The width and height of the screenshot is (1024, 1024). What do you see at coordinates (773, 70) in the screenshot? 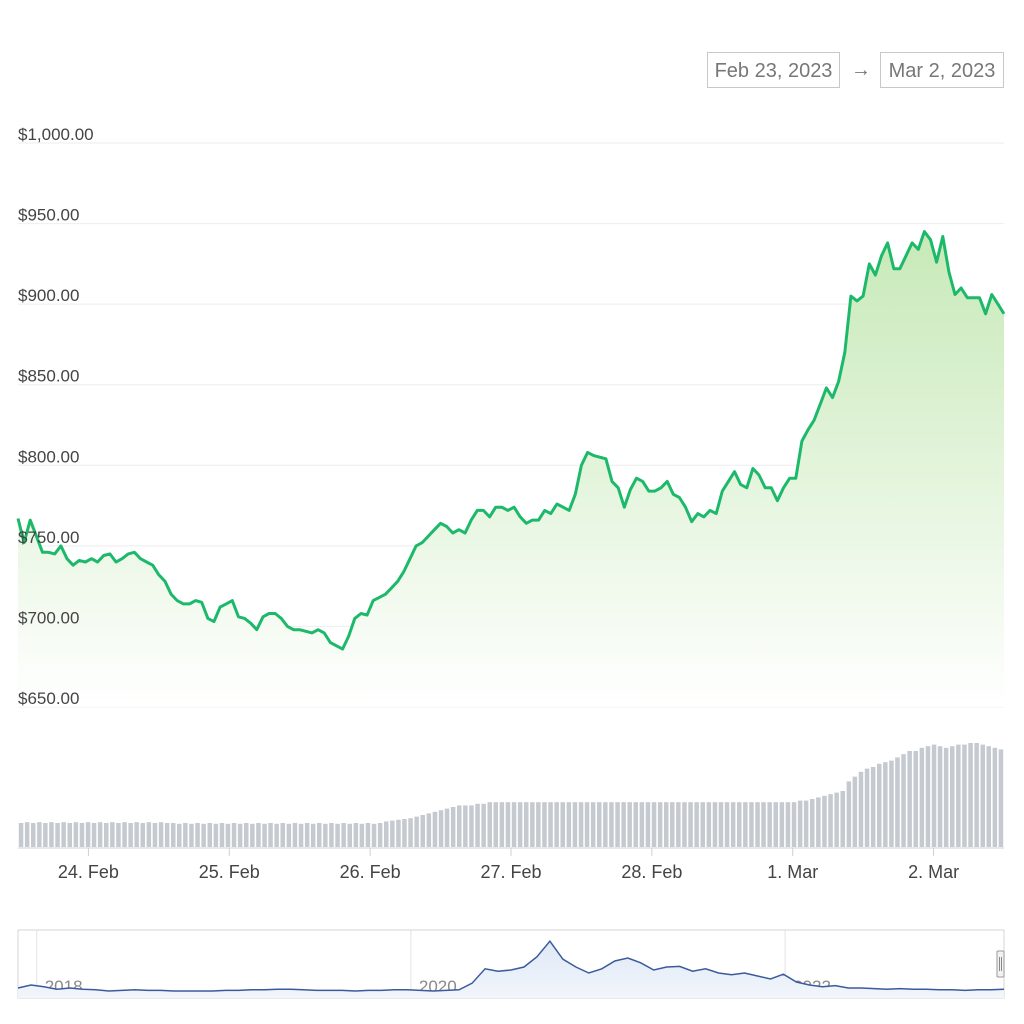
I see `date-range-from-input: Feb 23, 2023` at bounding box center [773, 70].